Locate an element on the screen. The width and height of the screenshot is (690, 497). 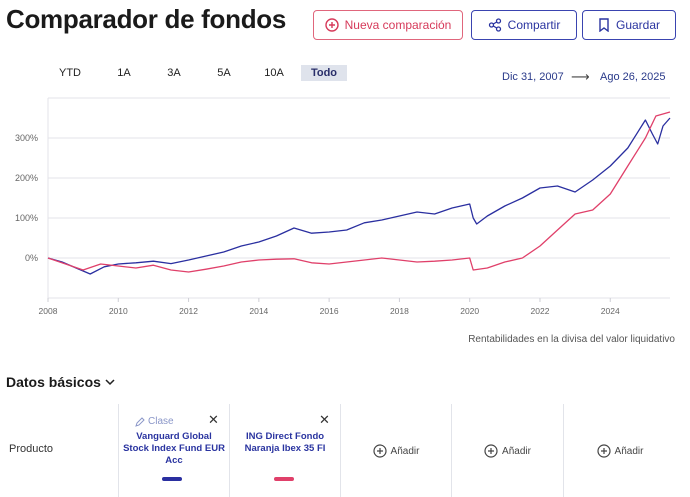
x-tick-label: 2016 is located at coordinates (329, 311).